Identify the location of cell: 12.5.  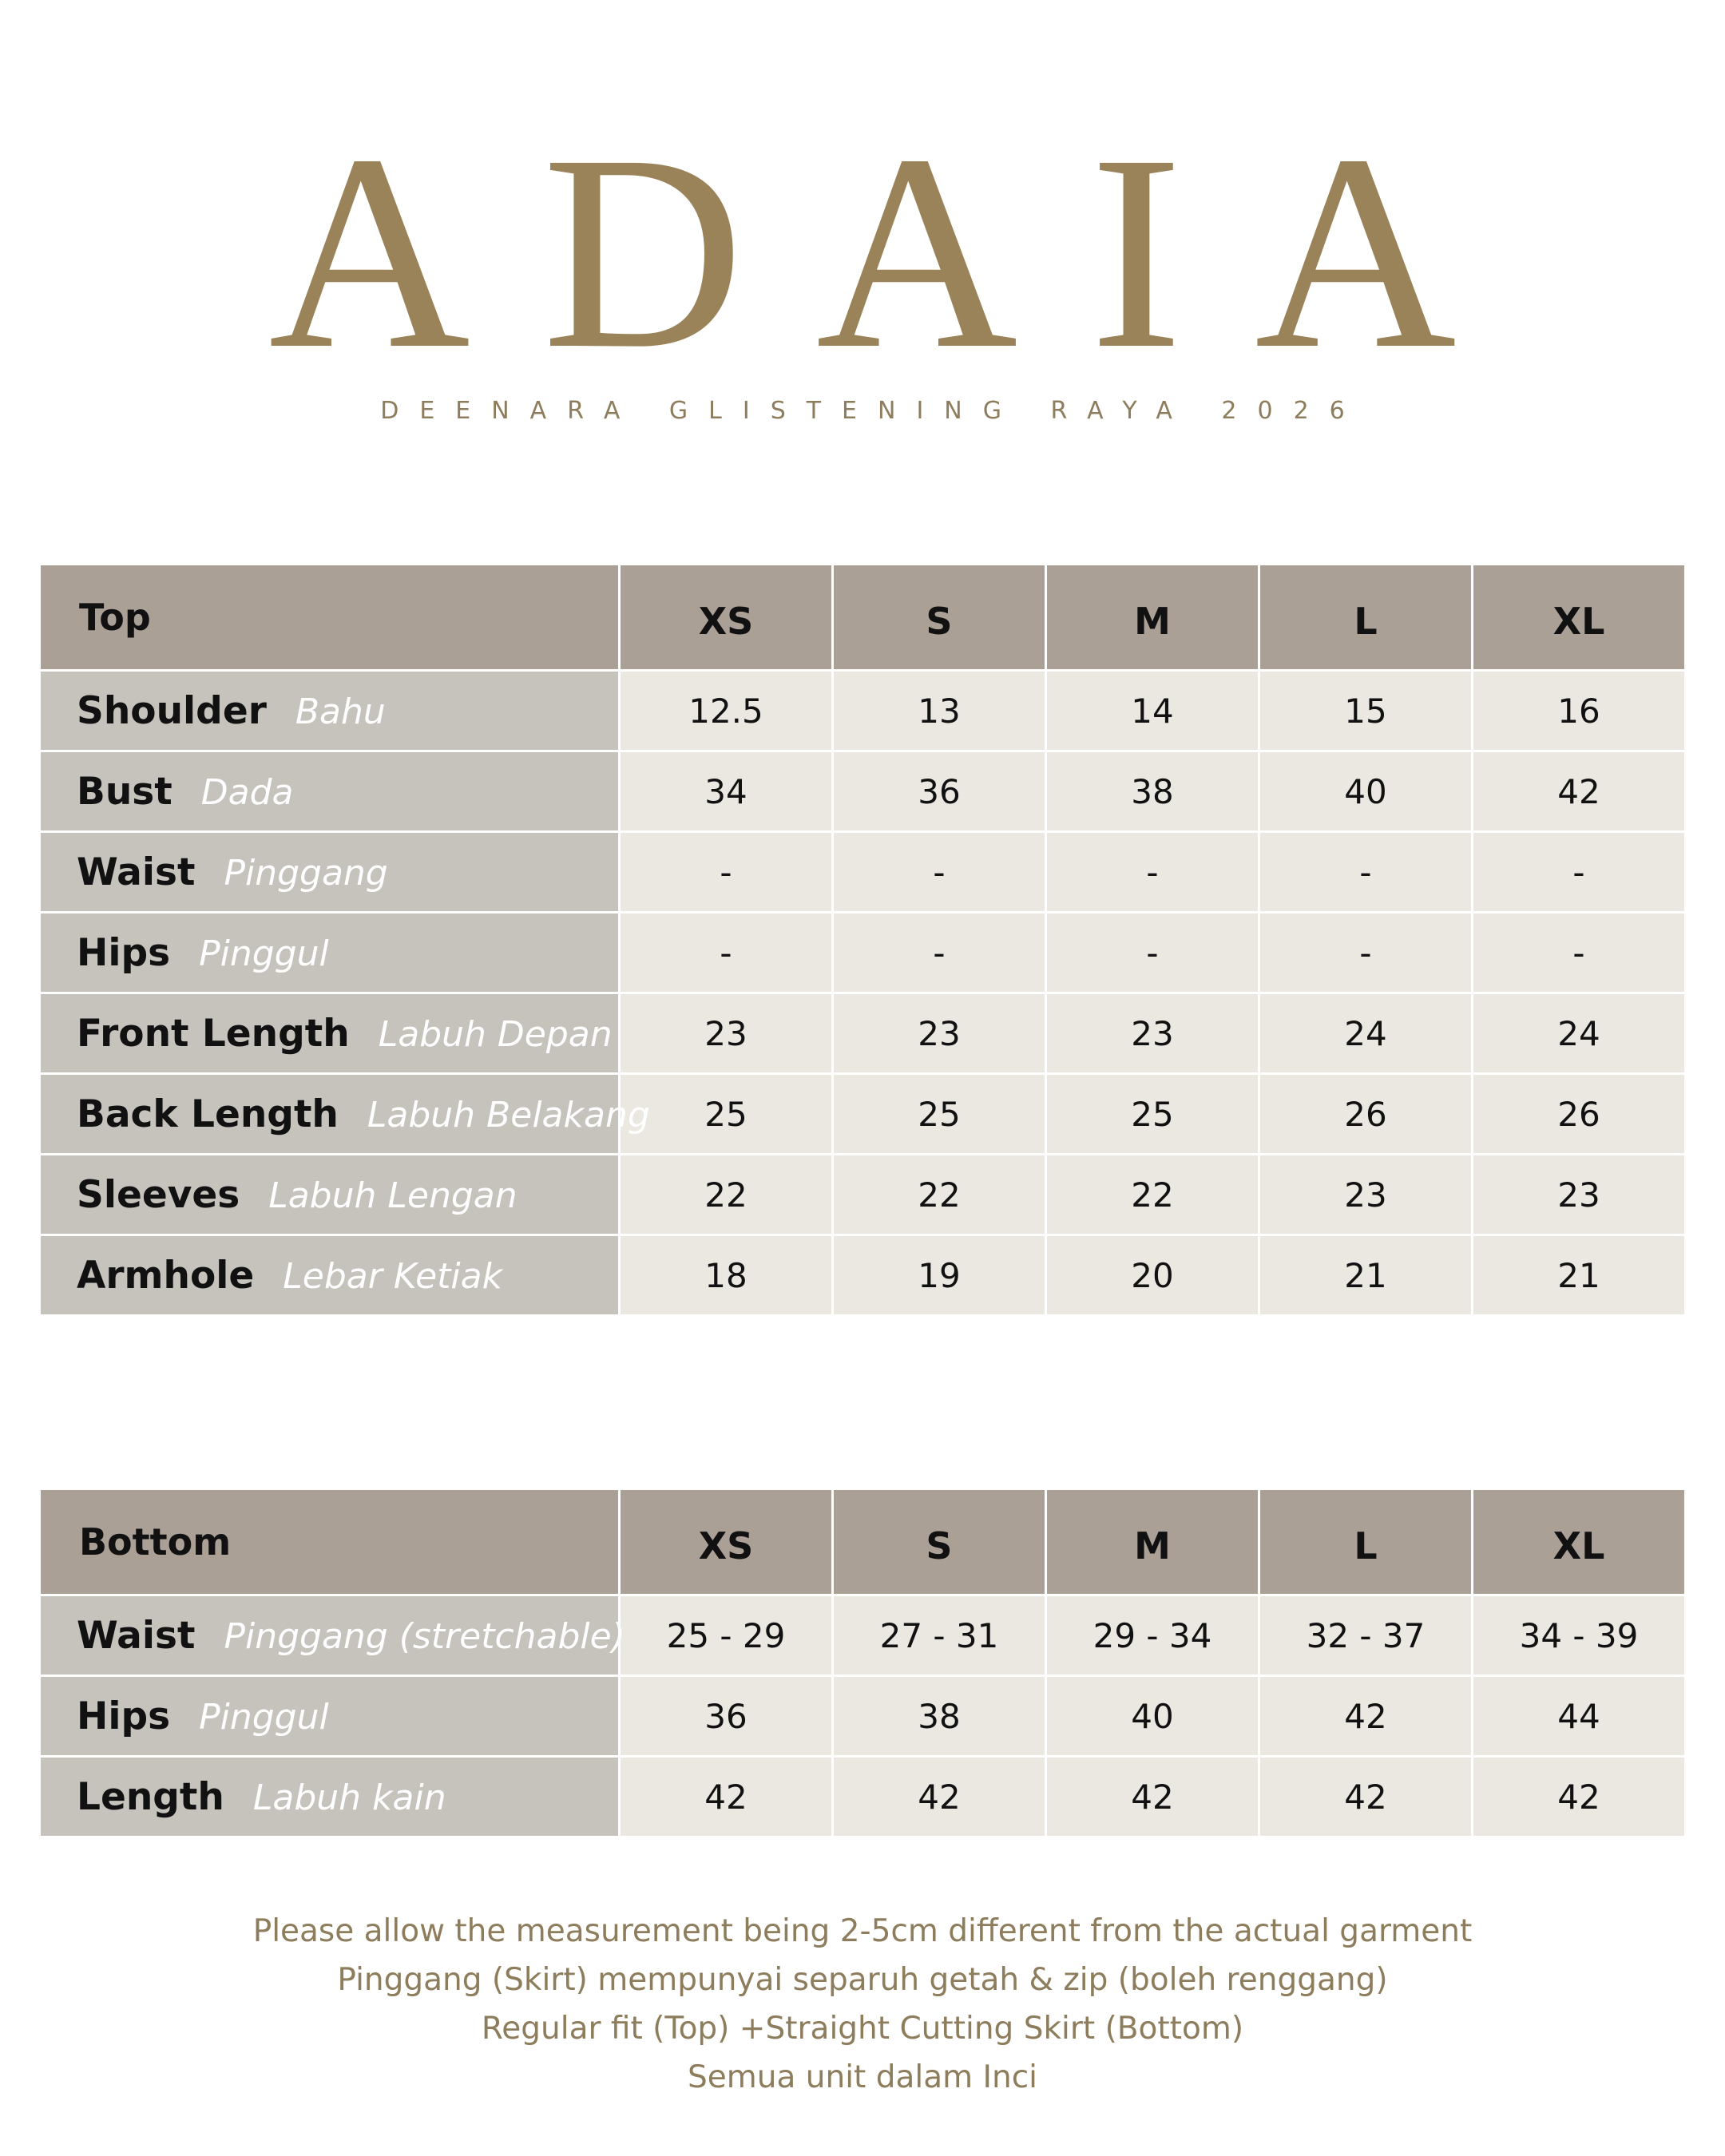
(726, 710).